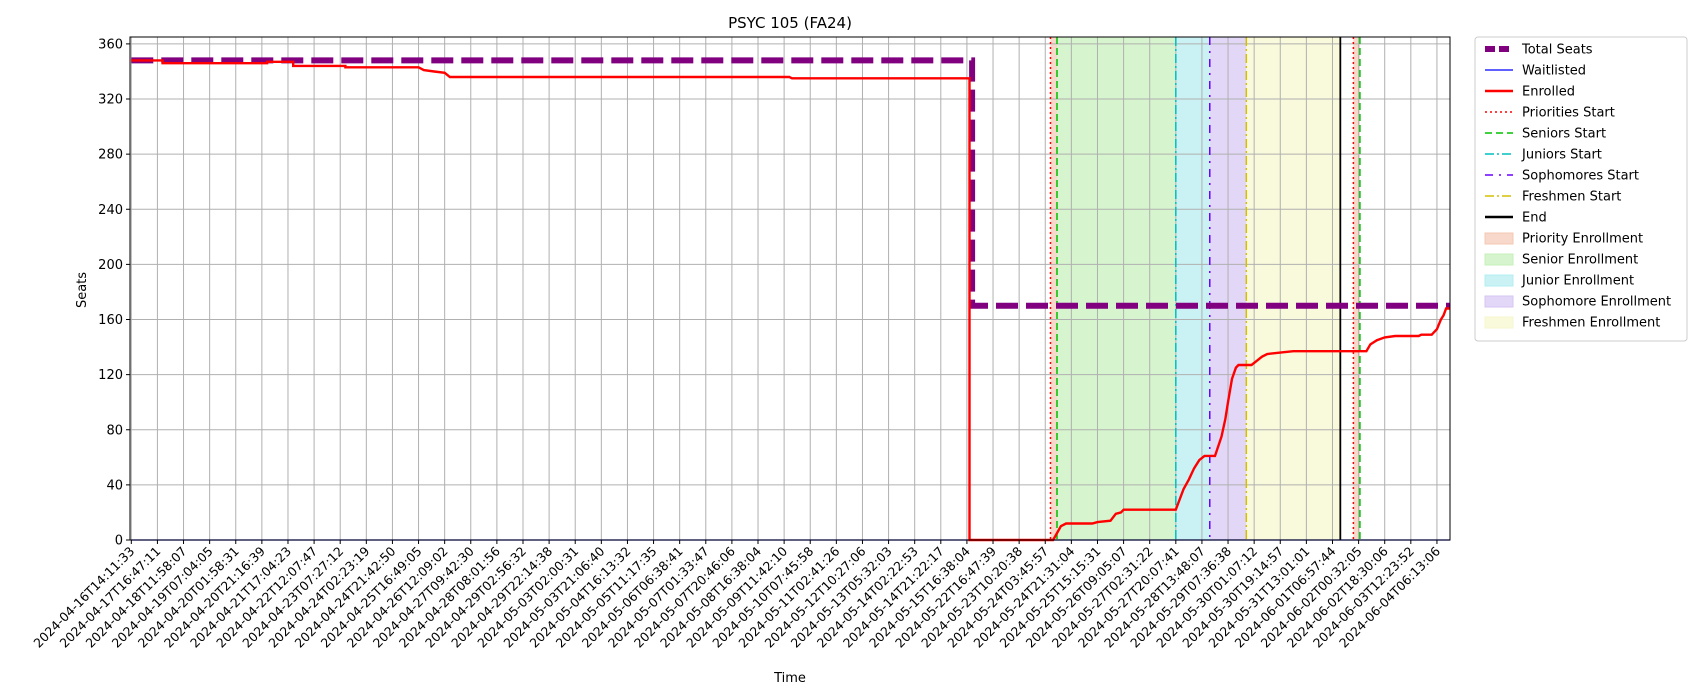 Image resolution: width=1700 pixels, height=700 pixels. I want to click on legend-box, so click(1581, 189).